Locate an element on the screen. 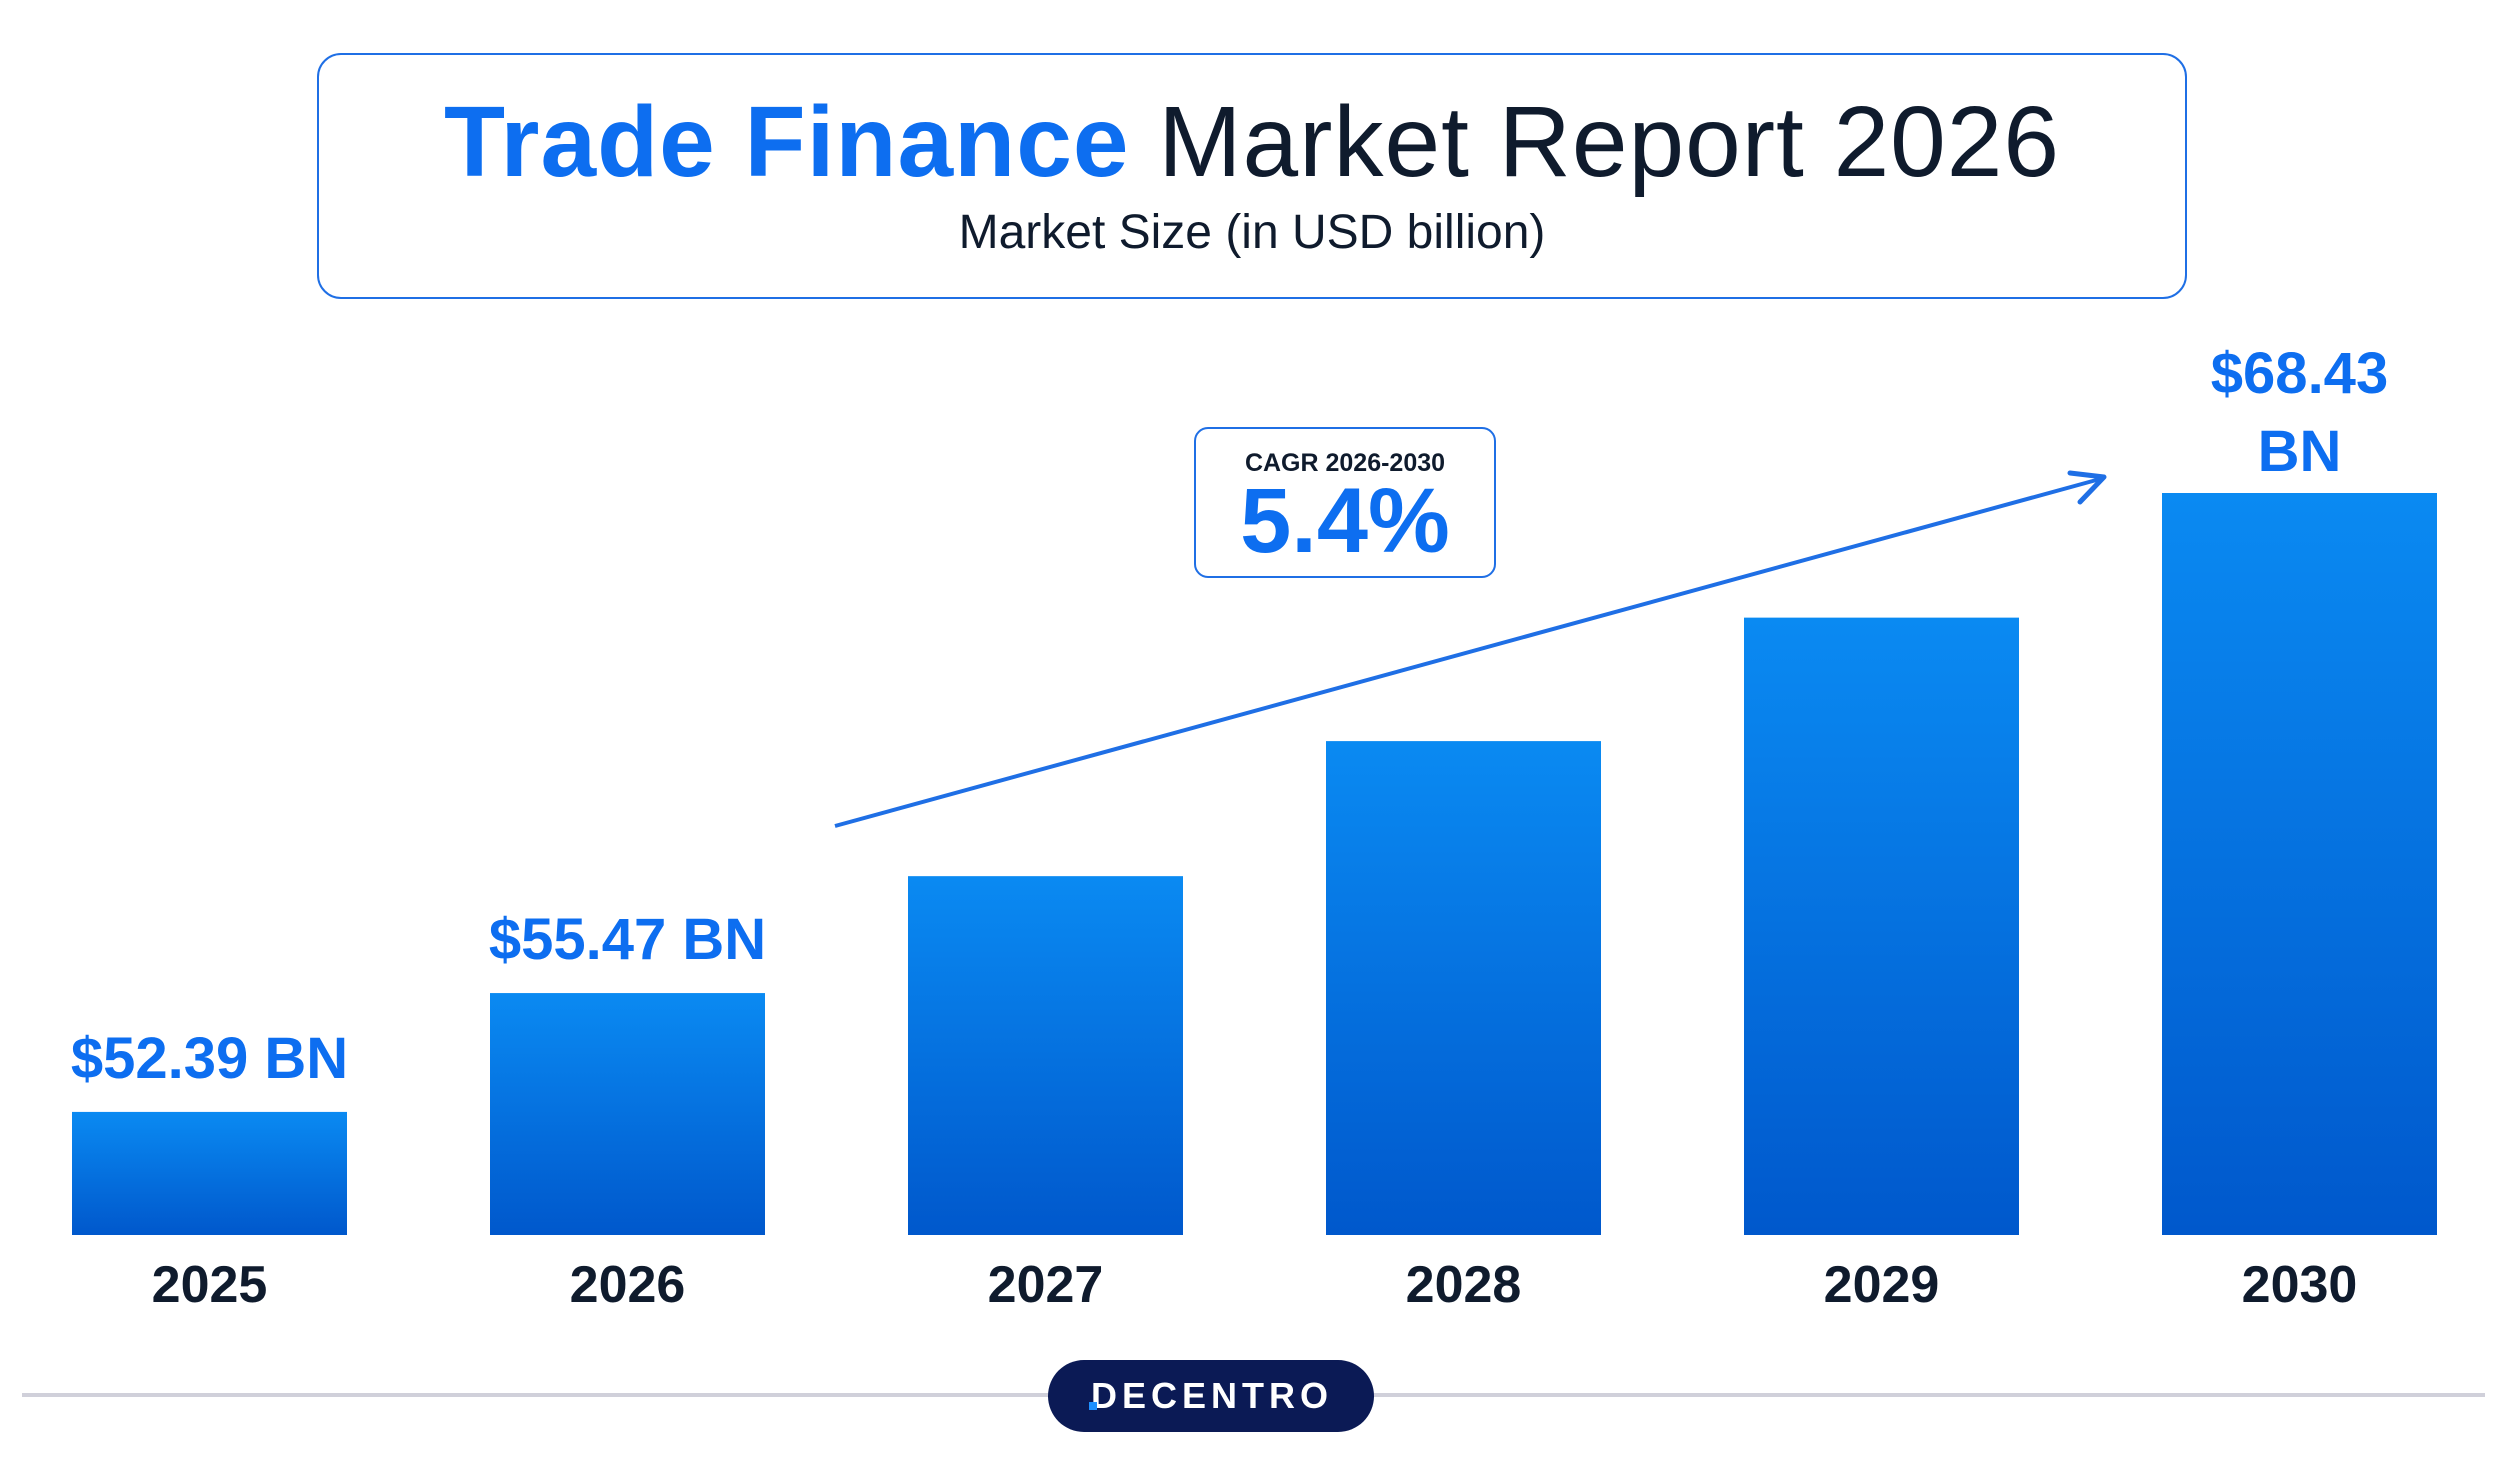  bar-2025 is located at coordinates (209, 1173).